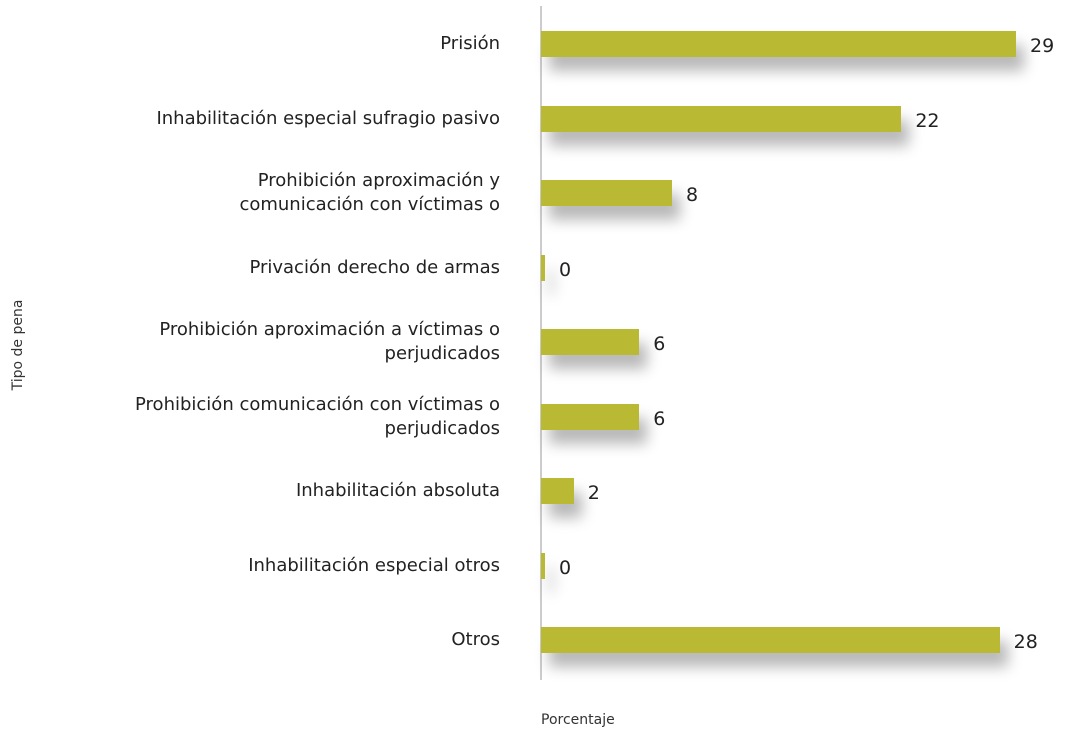 The image size is (1070, 738). I want to click on y-tick-label: Privación derecho de armas, so click(374, 267).